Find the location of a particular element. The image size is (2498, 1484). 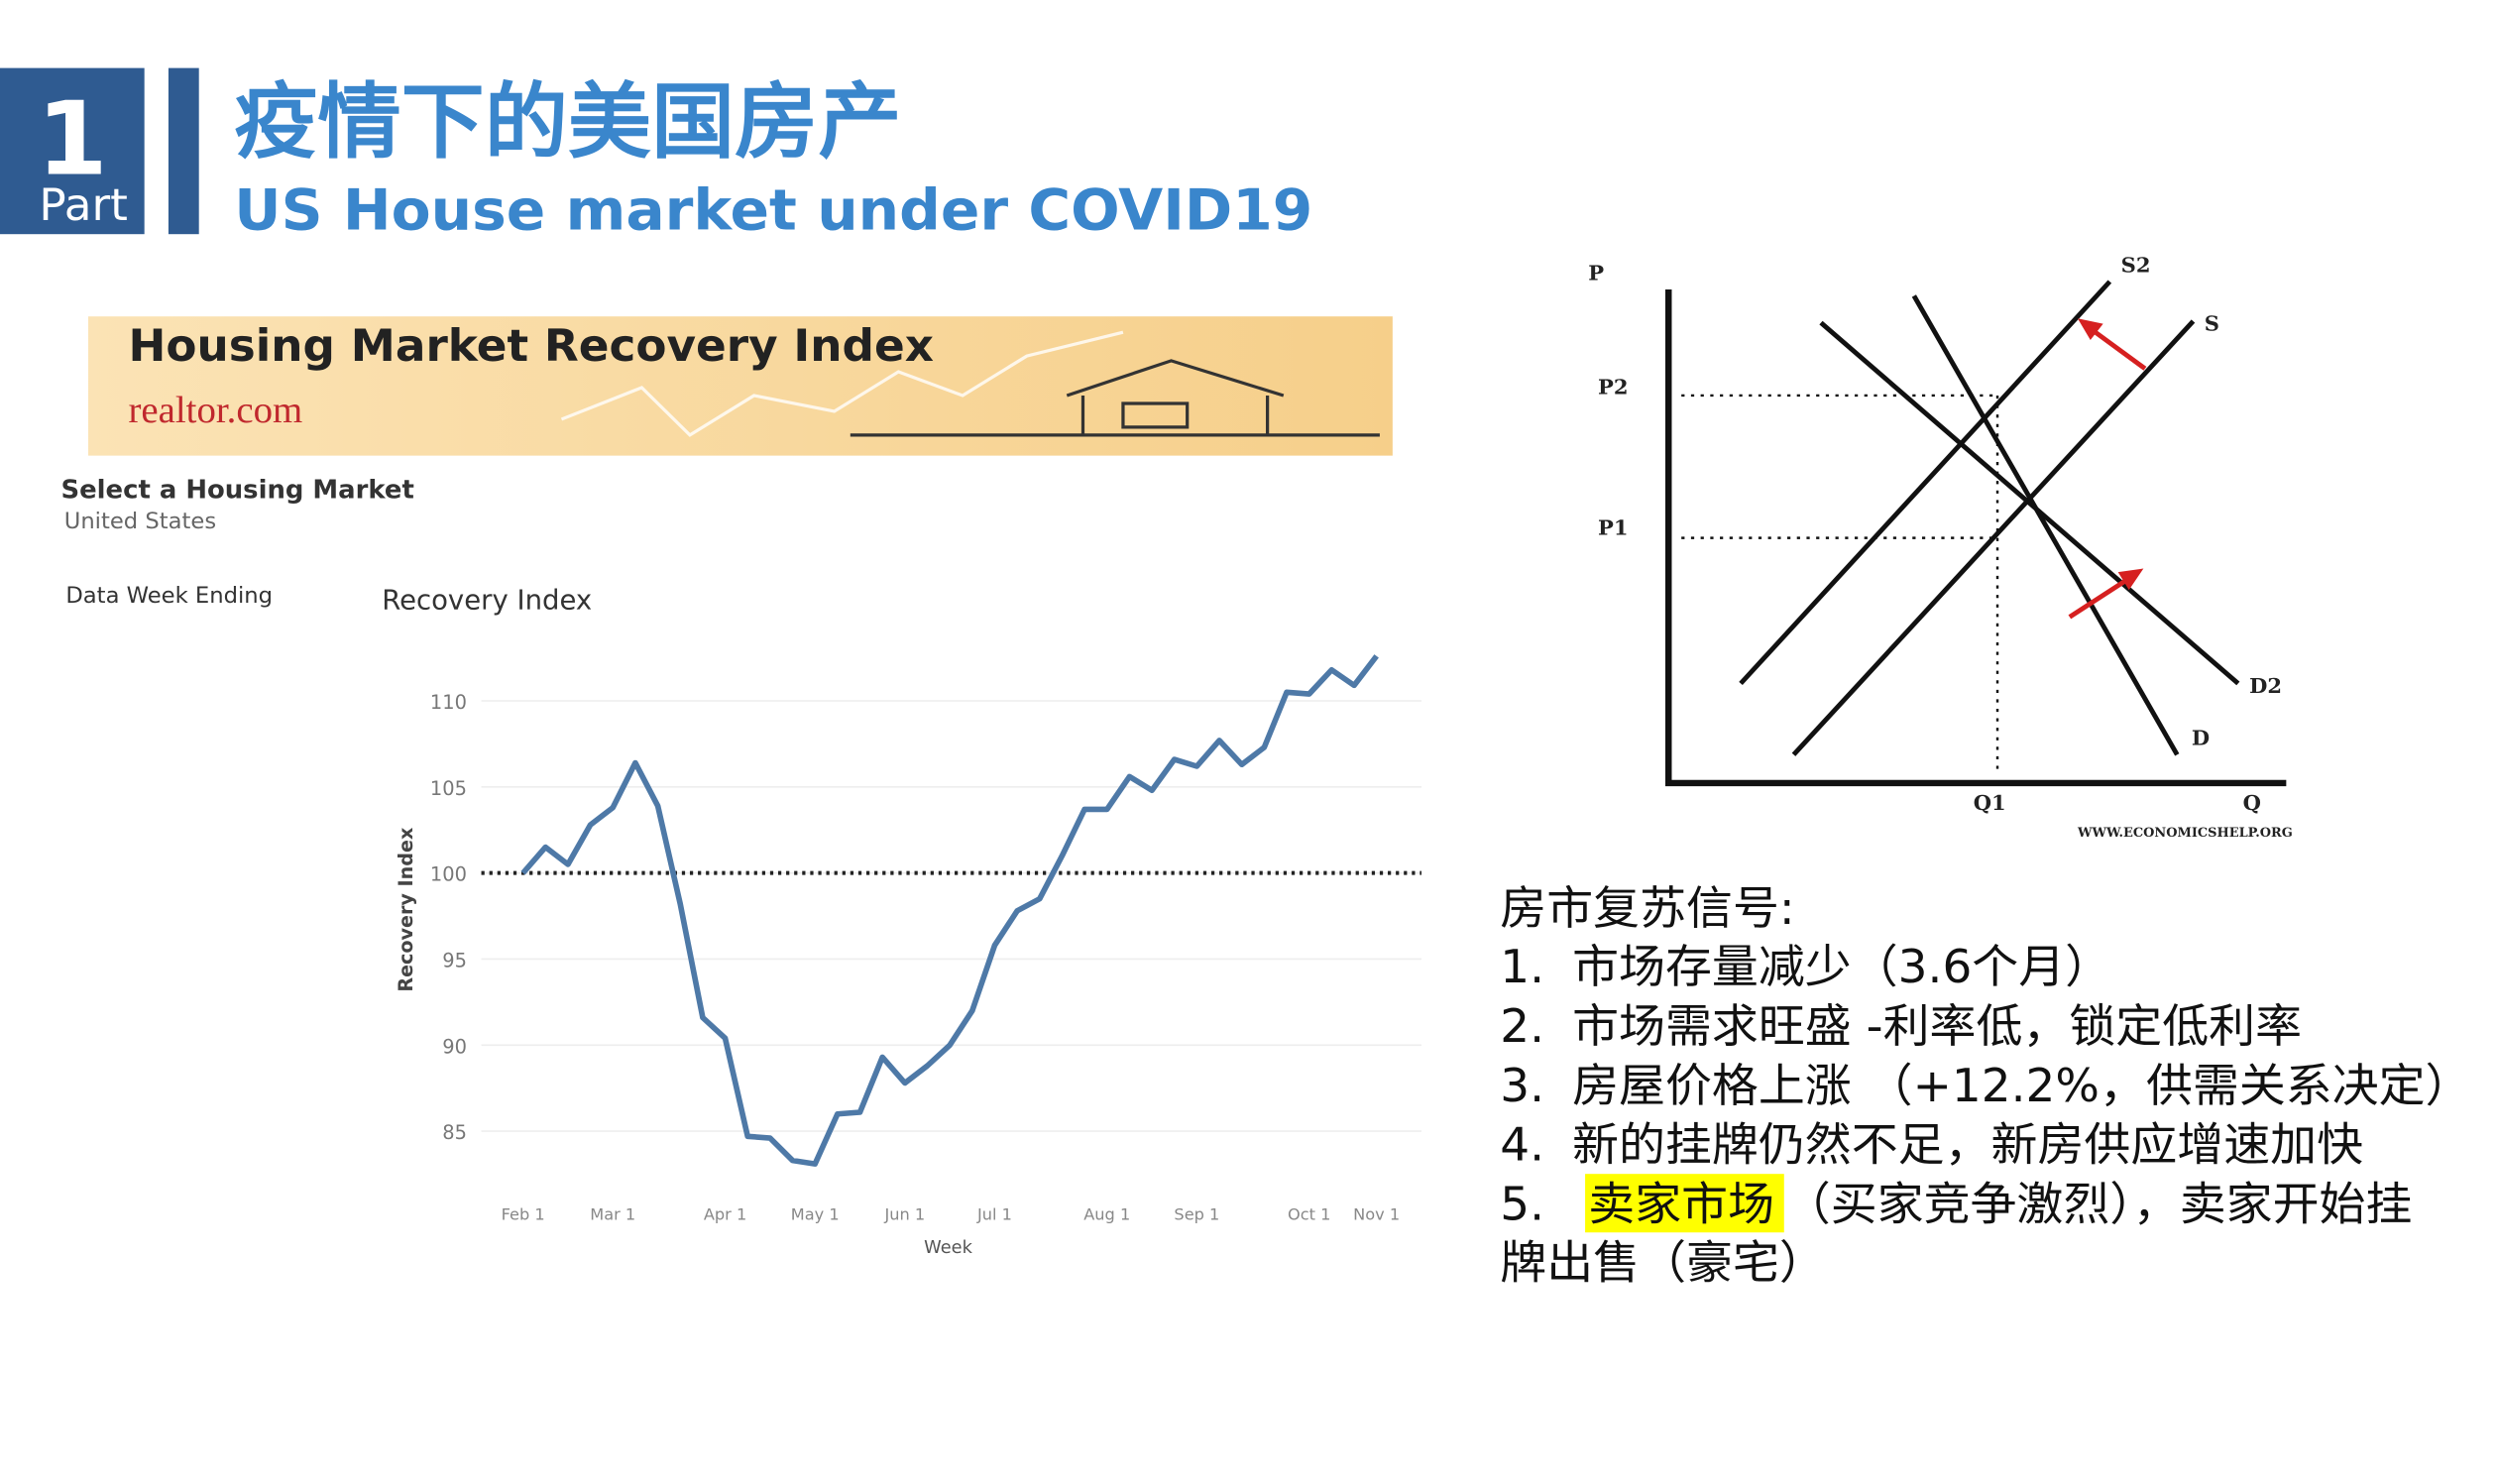

x-tick-label: Nov 1 is located at coordinates (1376, 1214).